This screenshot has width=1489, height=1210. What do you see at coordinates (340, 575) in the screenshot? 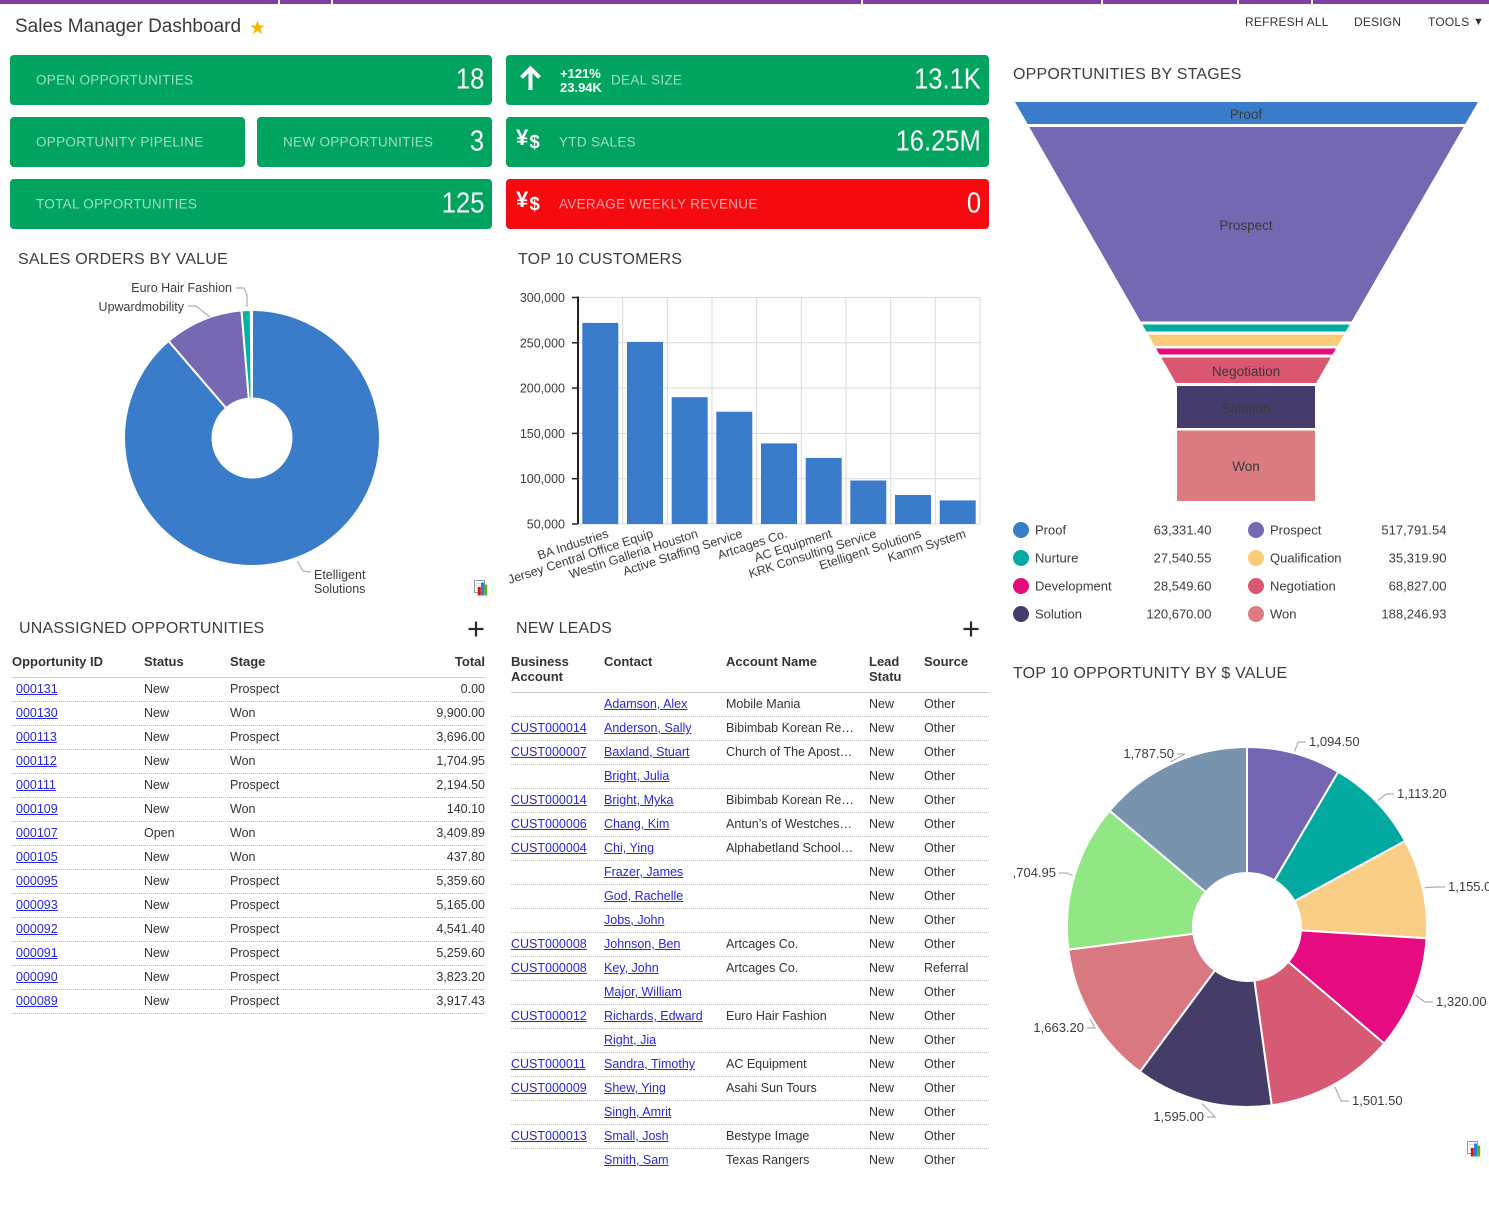
I see `svg-text: Etelligent` at bounding box center [340, 575].